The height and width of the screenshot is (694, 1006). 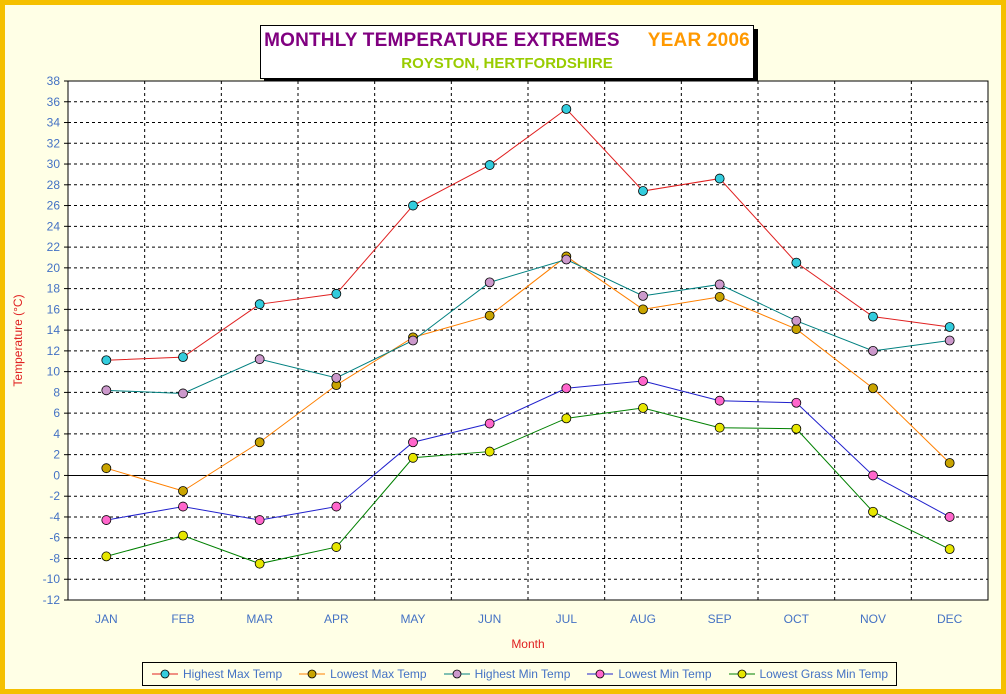 What do you see at coordinates (54, 102) in the screenshot?
I see `y-tick-label: 36` at bounding box center [54, 102].